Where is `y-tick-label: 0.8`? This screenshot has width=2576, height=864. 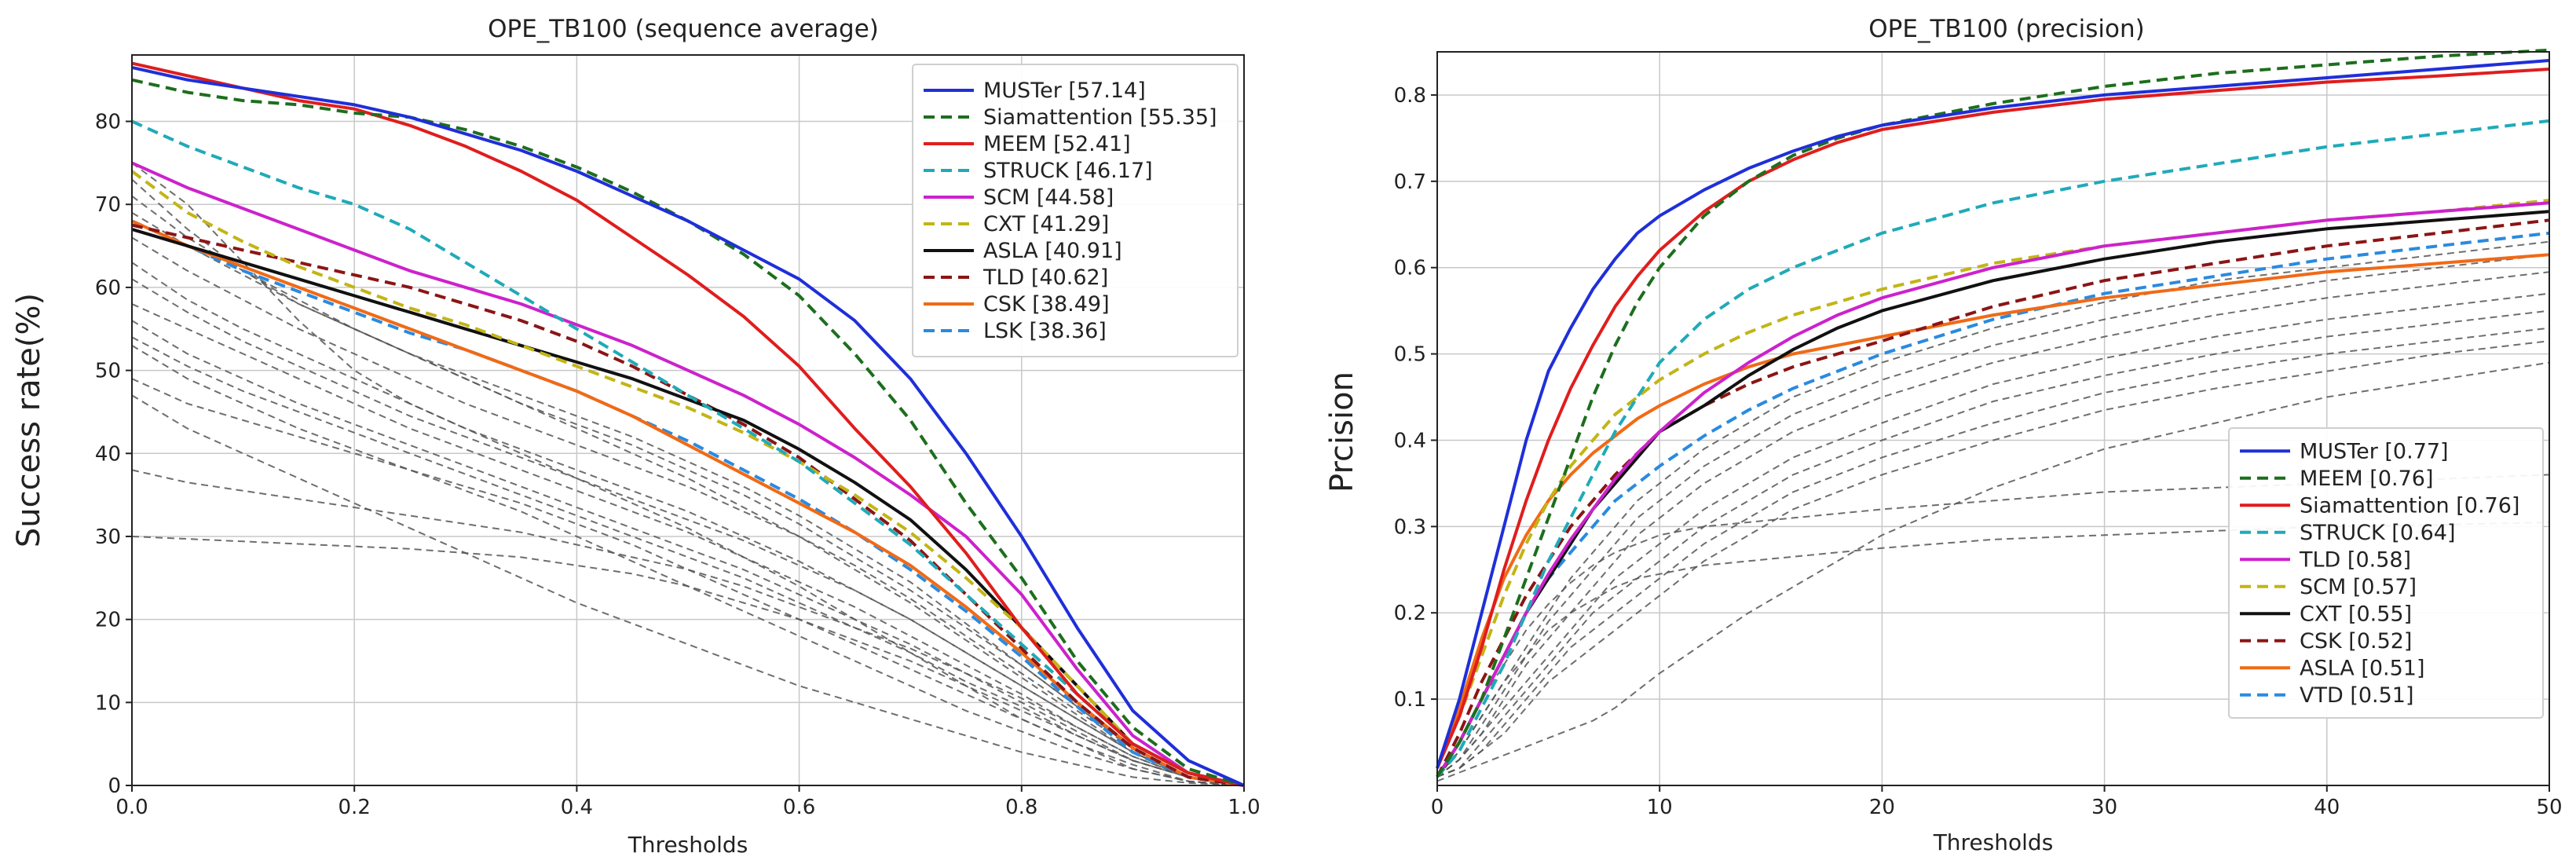 y-tick-label: 0.8 is located at coordinates (1410, 96).